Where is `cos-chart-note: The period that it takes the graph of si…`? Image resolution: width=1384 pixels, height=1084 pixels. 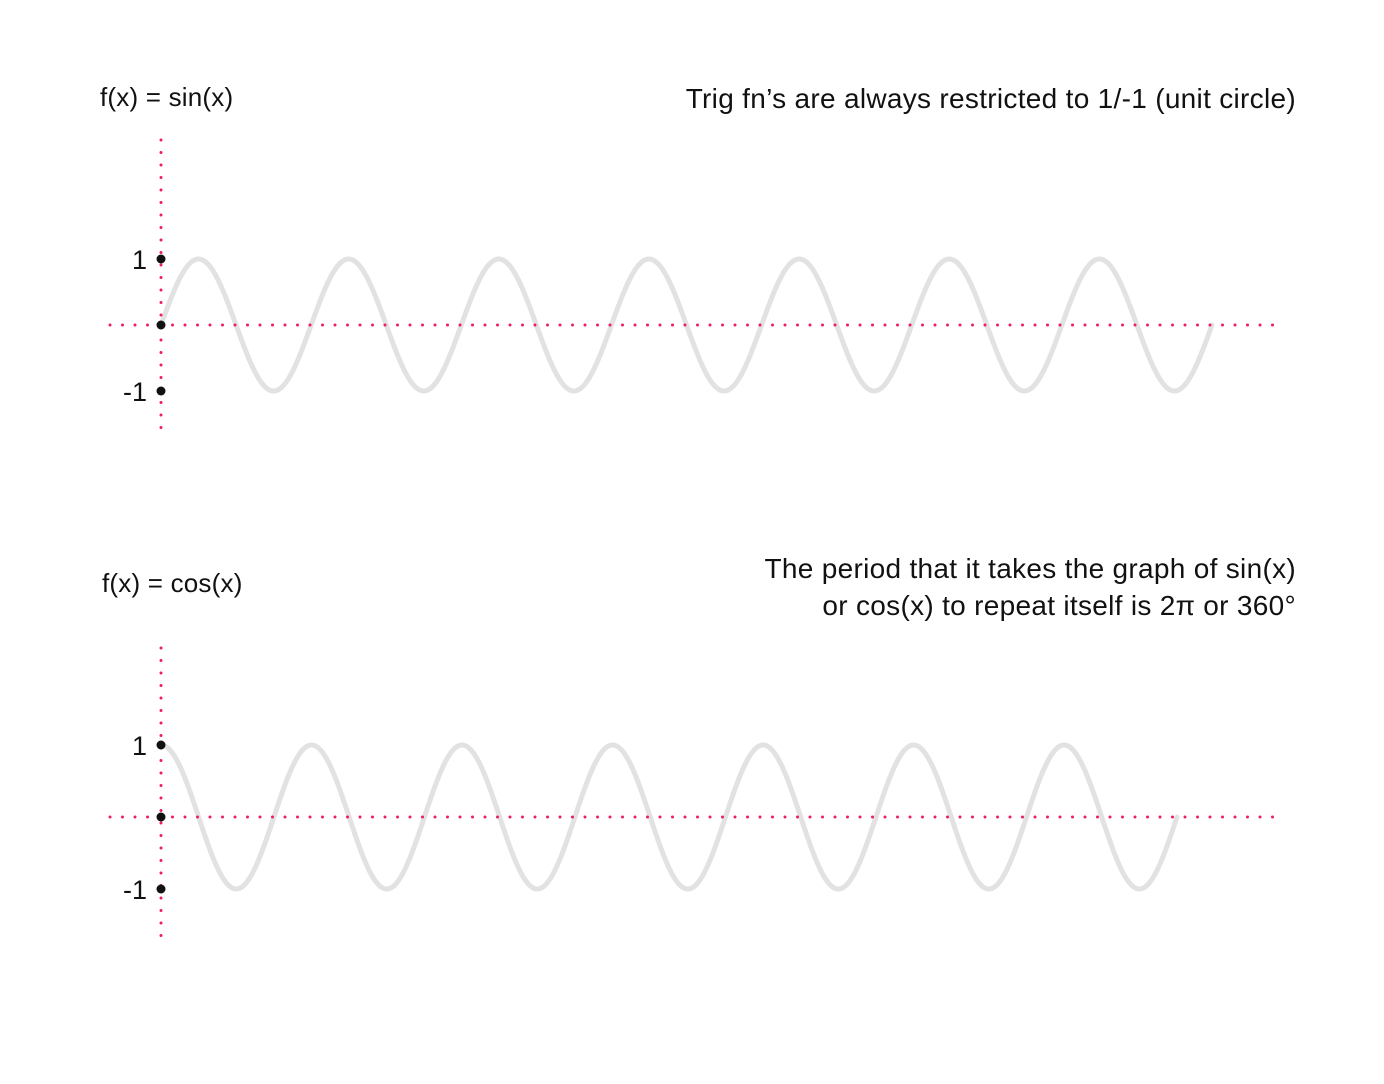
cos-chart-note: The period that it takes the graph of si… is located at coordinates (1030, 587).